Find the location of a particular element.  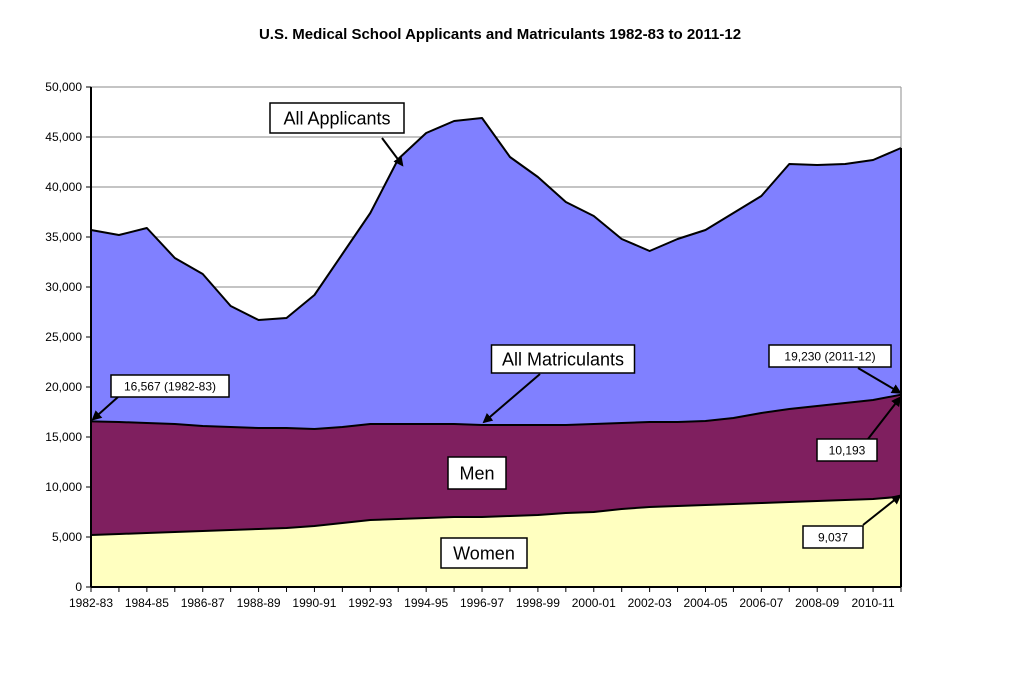

x-tick-label: 2010-11 is located at coordinates (872, 603).